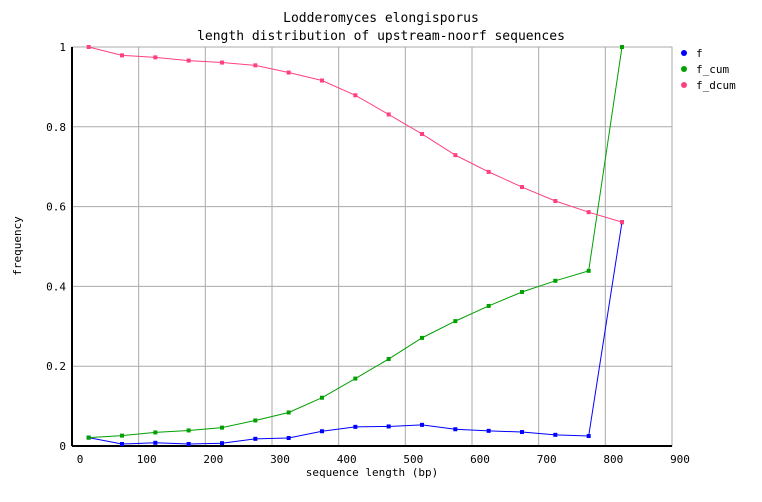  I want to click on x-tick-label: 700, so click(547, 459).